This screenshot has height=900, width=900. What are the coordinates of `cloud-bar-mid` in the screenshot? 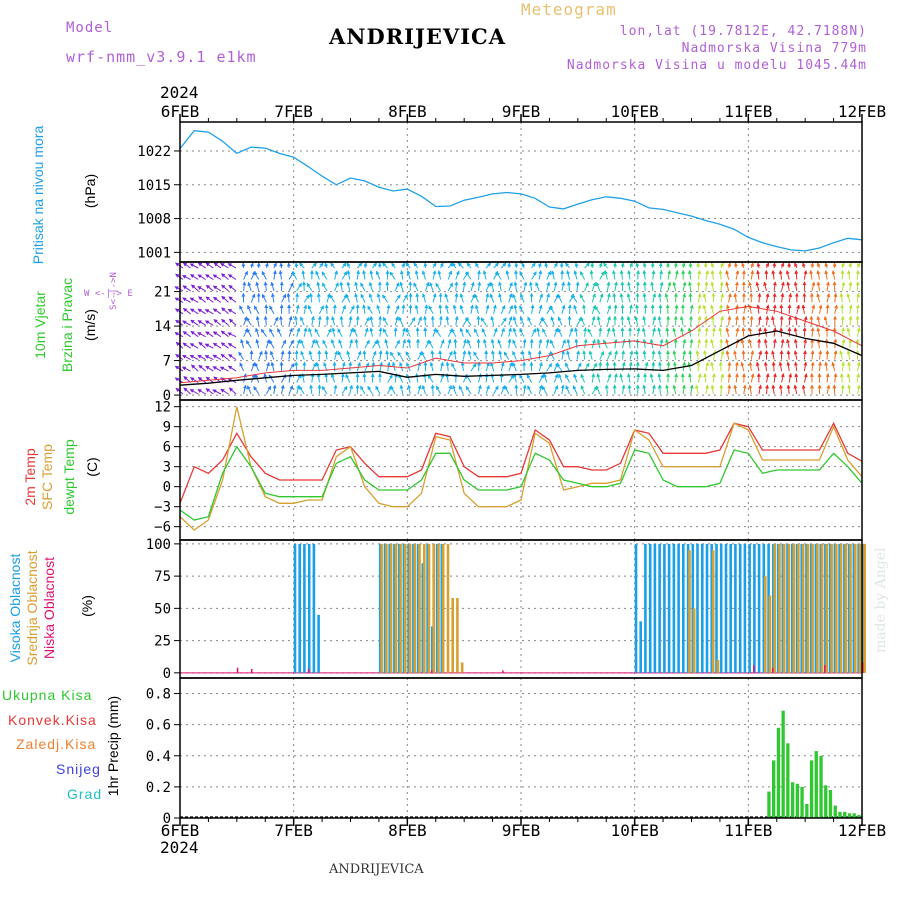 It's located at (457, 635).